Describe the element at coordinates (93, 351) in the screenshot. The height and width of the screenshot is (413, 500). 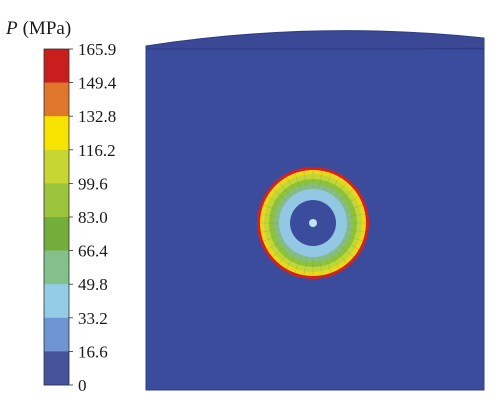
I see `color-bar-tick-label: 16.6` at that location.